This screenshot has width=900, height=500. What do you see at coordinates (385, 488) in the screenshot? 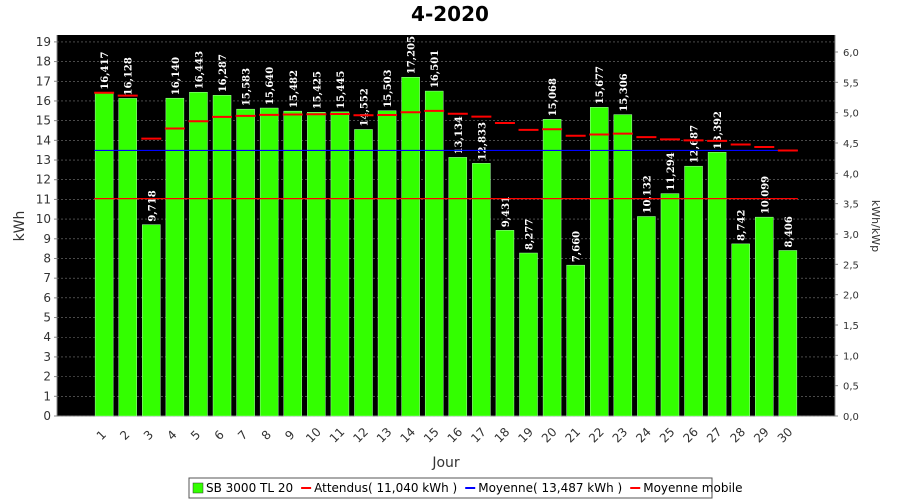
I see `legend-label: Attendus( 11,040 kWh )` at bounding box center [385, 488].